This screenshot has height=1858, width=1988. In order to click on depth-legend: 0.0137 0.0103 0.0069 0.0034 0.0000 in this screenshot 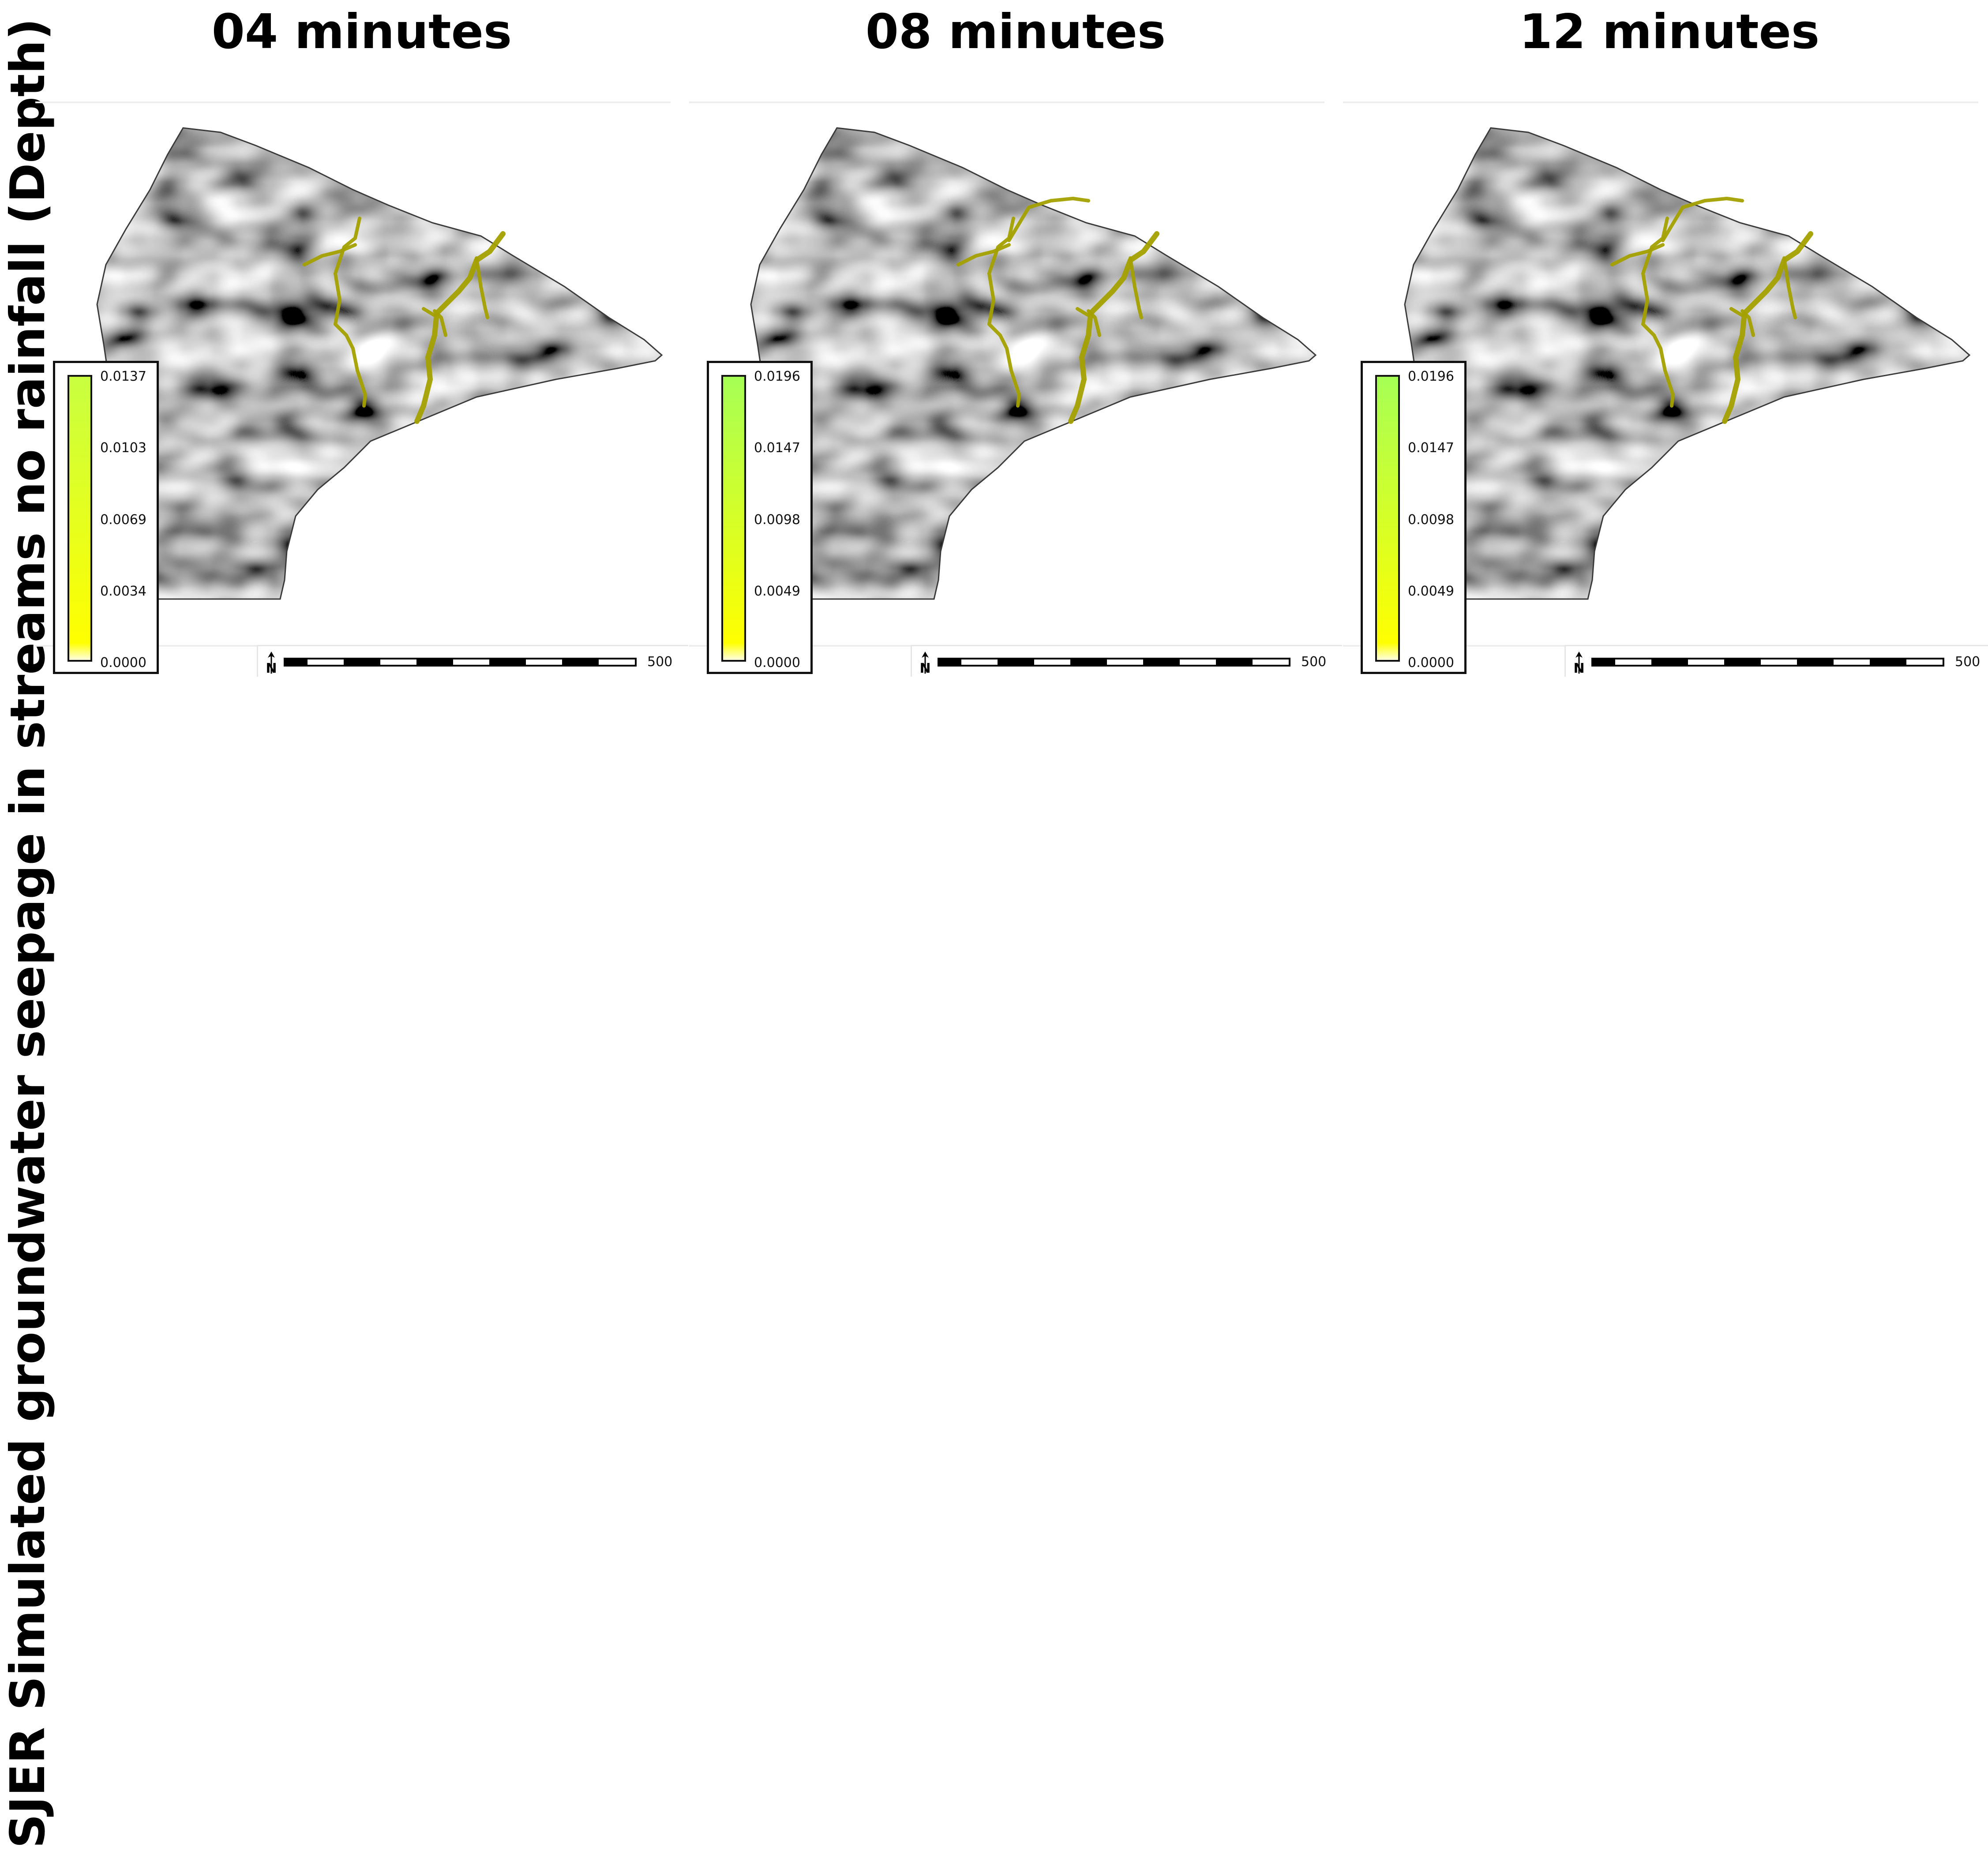, I will do `click(106, 517)`.